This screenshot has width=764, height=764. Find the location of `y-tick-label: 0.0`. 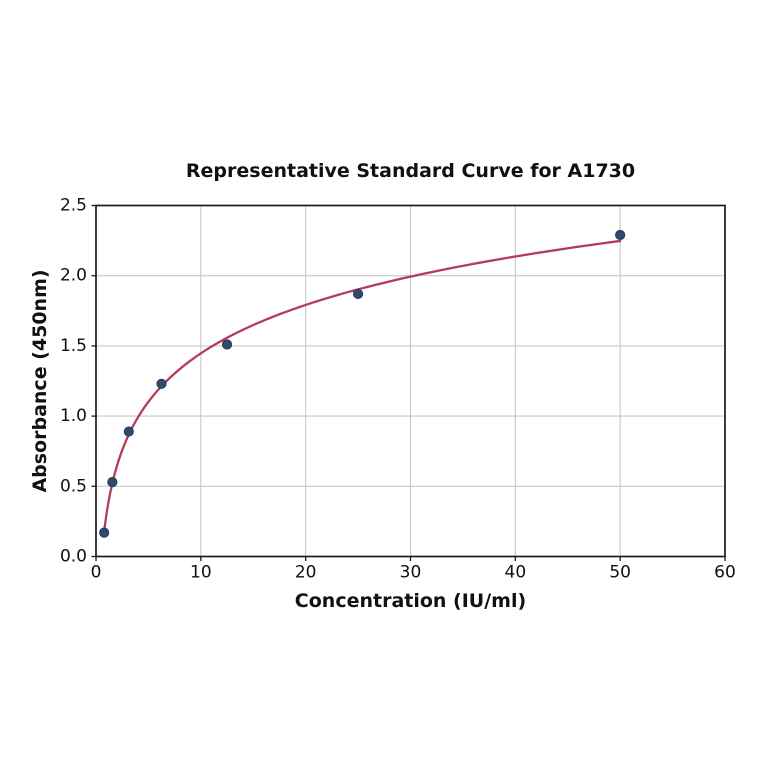

y-tick-label: 0.0 is located at coordinates (73, 557).